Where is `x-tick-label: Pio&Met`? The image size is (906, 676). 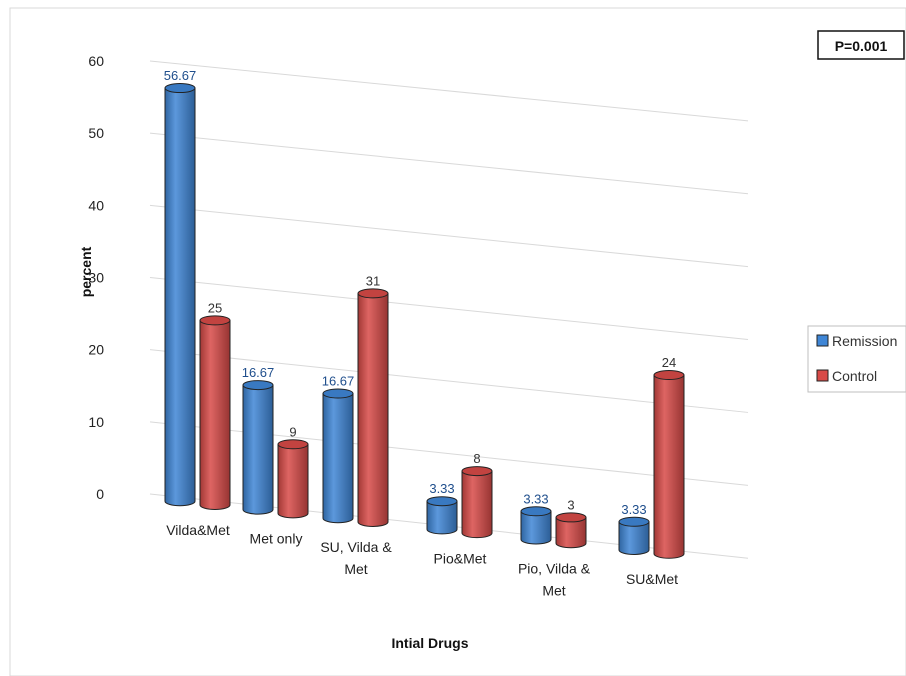
x-tick-label: Pio&Met is located at coordinates (460, 558).